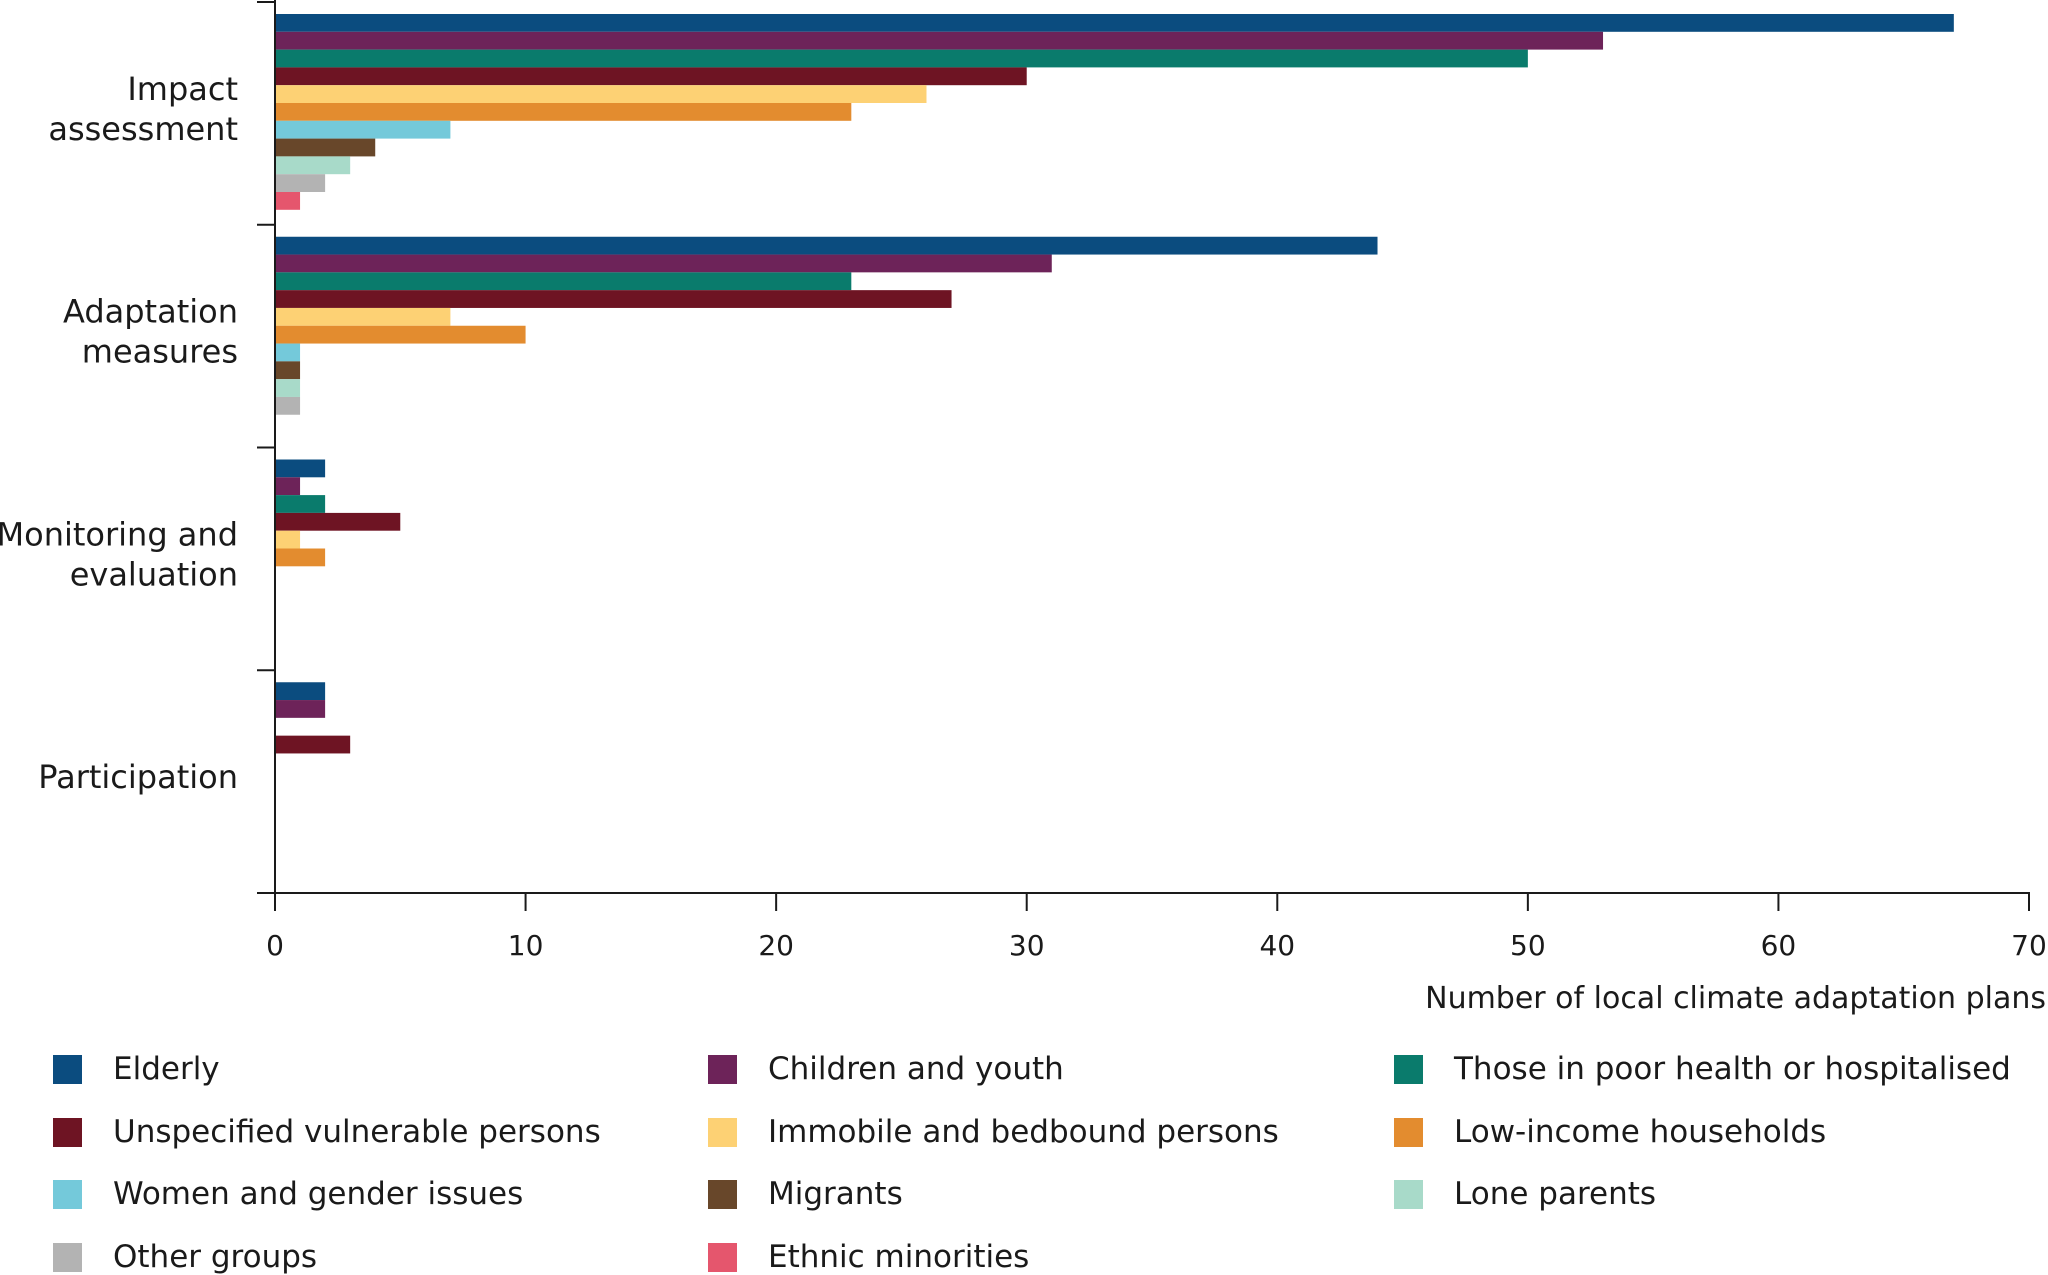 The width and height of the screenshot is (2048, 1275). Describe the element at coordinates (275, 945) in the screenshot. I see `x-tick-label: 0` at that location.